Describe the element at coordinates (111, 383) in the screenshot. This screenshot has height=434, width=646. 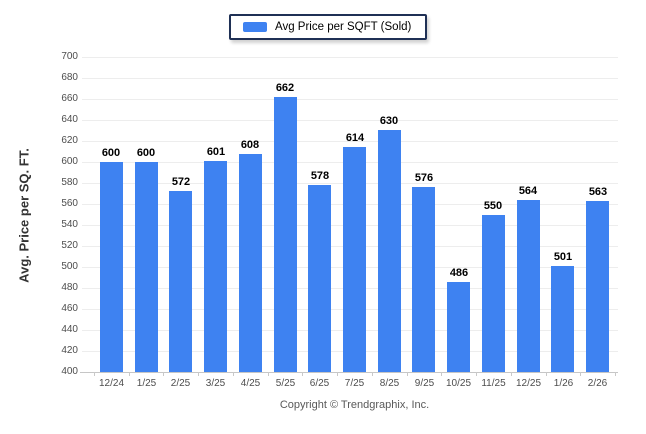
I see `x-tick-label: 12/24` at that location.